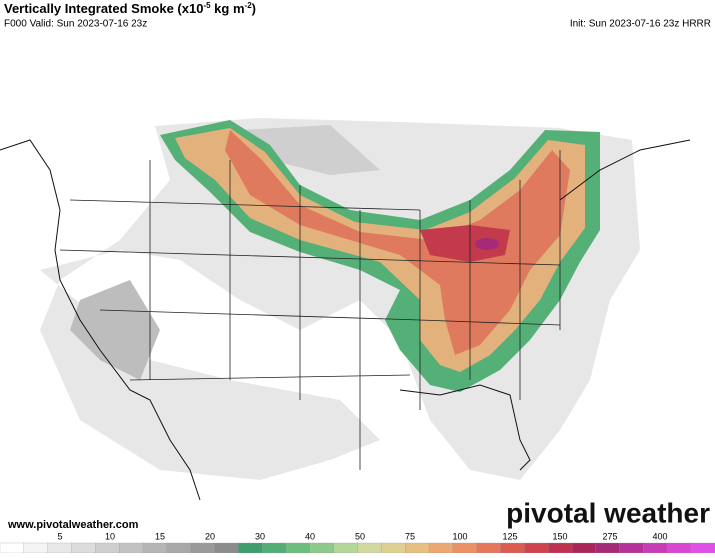 Image resolution: width=715 pixels, height=558 pixels. I want to click on smoke-plume-peak, so click(487, 244).